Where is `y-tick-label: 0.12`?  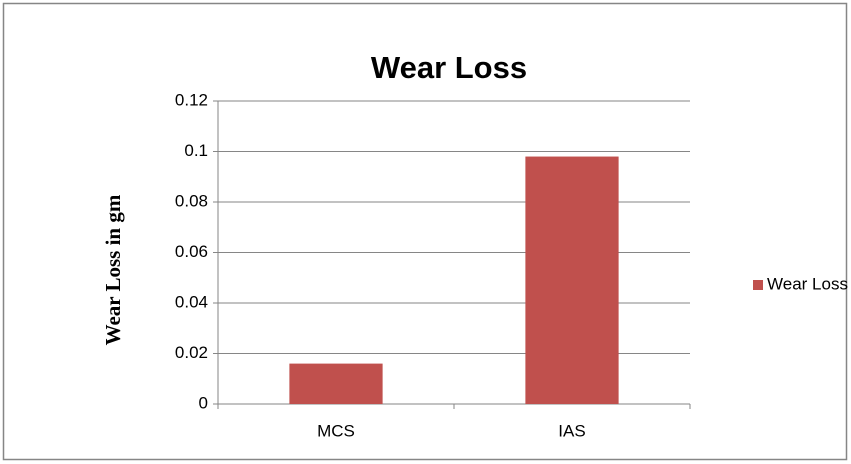
y-tick-label: 0.12 is located at coordinates (191, 99).